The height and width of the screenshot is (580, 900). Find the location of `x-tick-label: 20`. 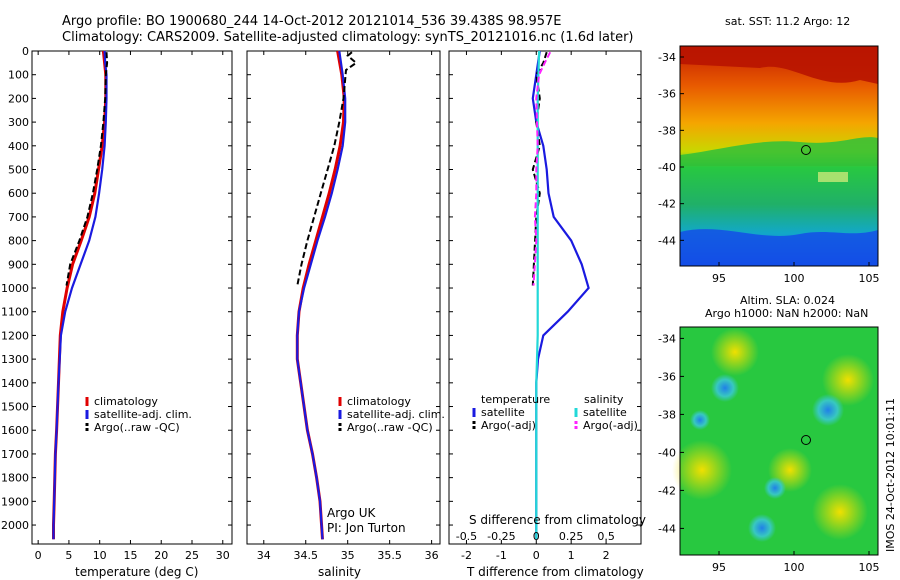

x-tick-label: 20 is located at coordinates (161, 555).